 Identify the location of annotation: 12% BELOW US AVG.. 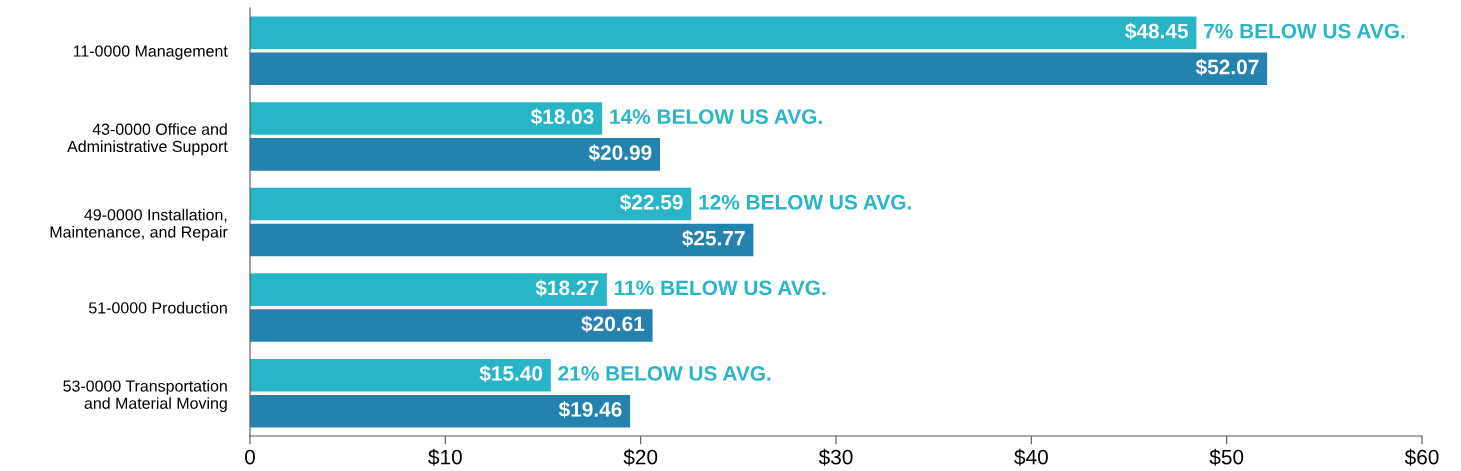
(805, 202).